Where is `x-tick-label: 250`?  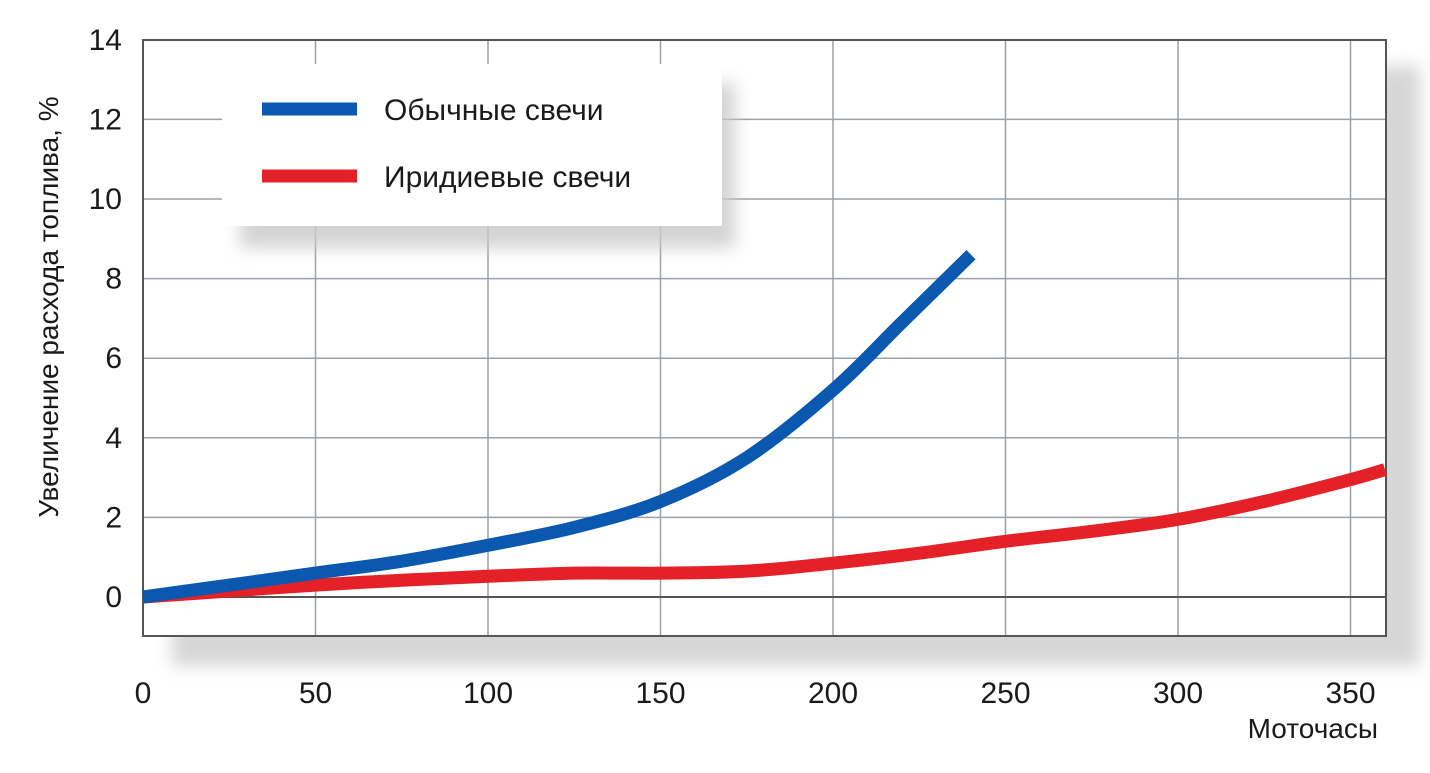 x-tick-label: 250 is located at coordinates (1005, 693).